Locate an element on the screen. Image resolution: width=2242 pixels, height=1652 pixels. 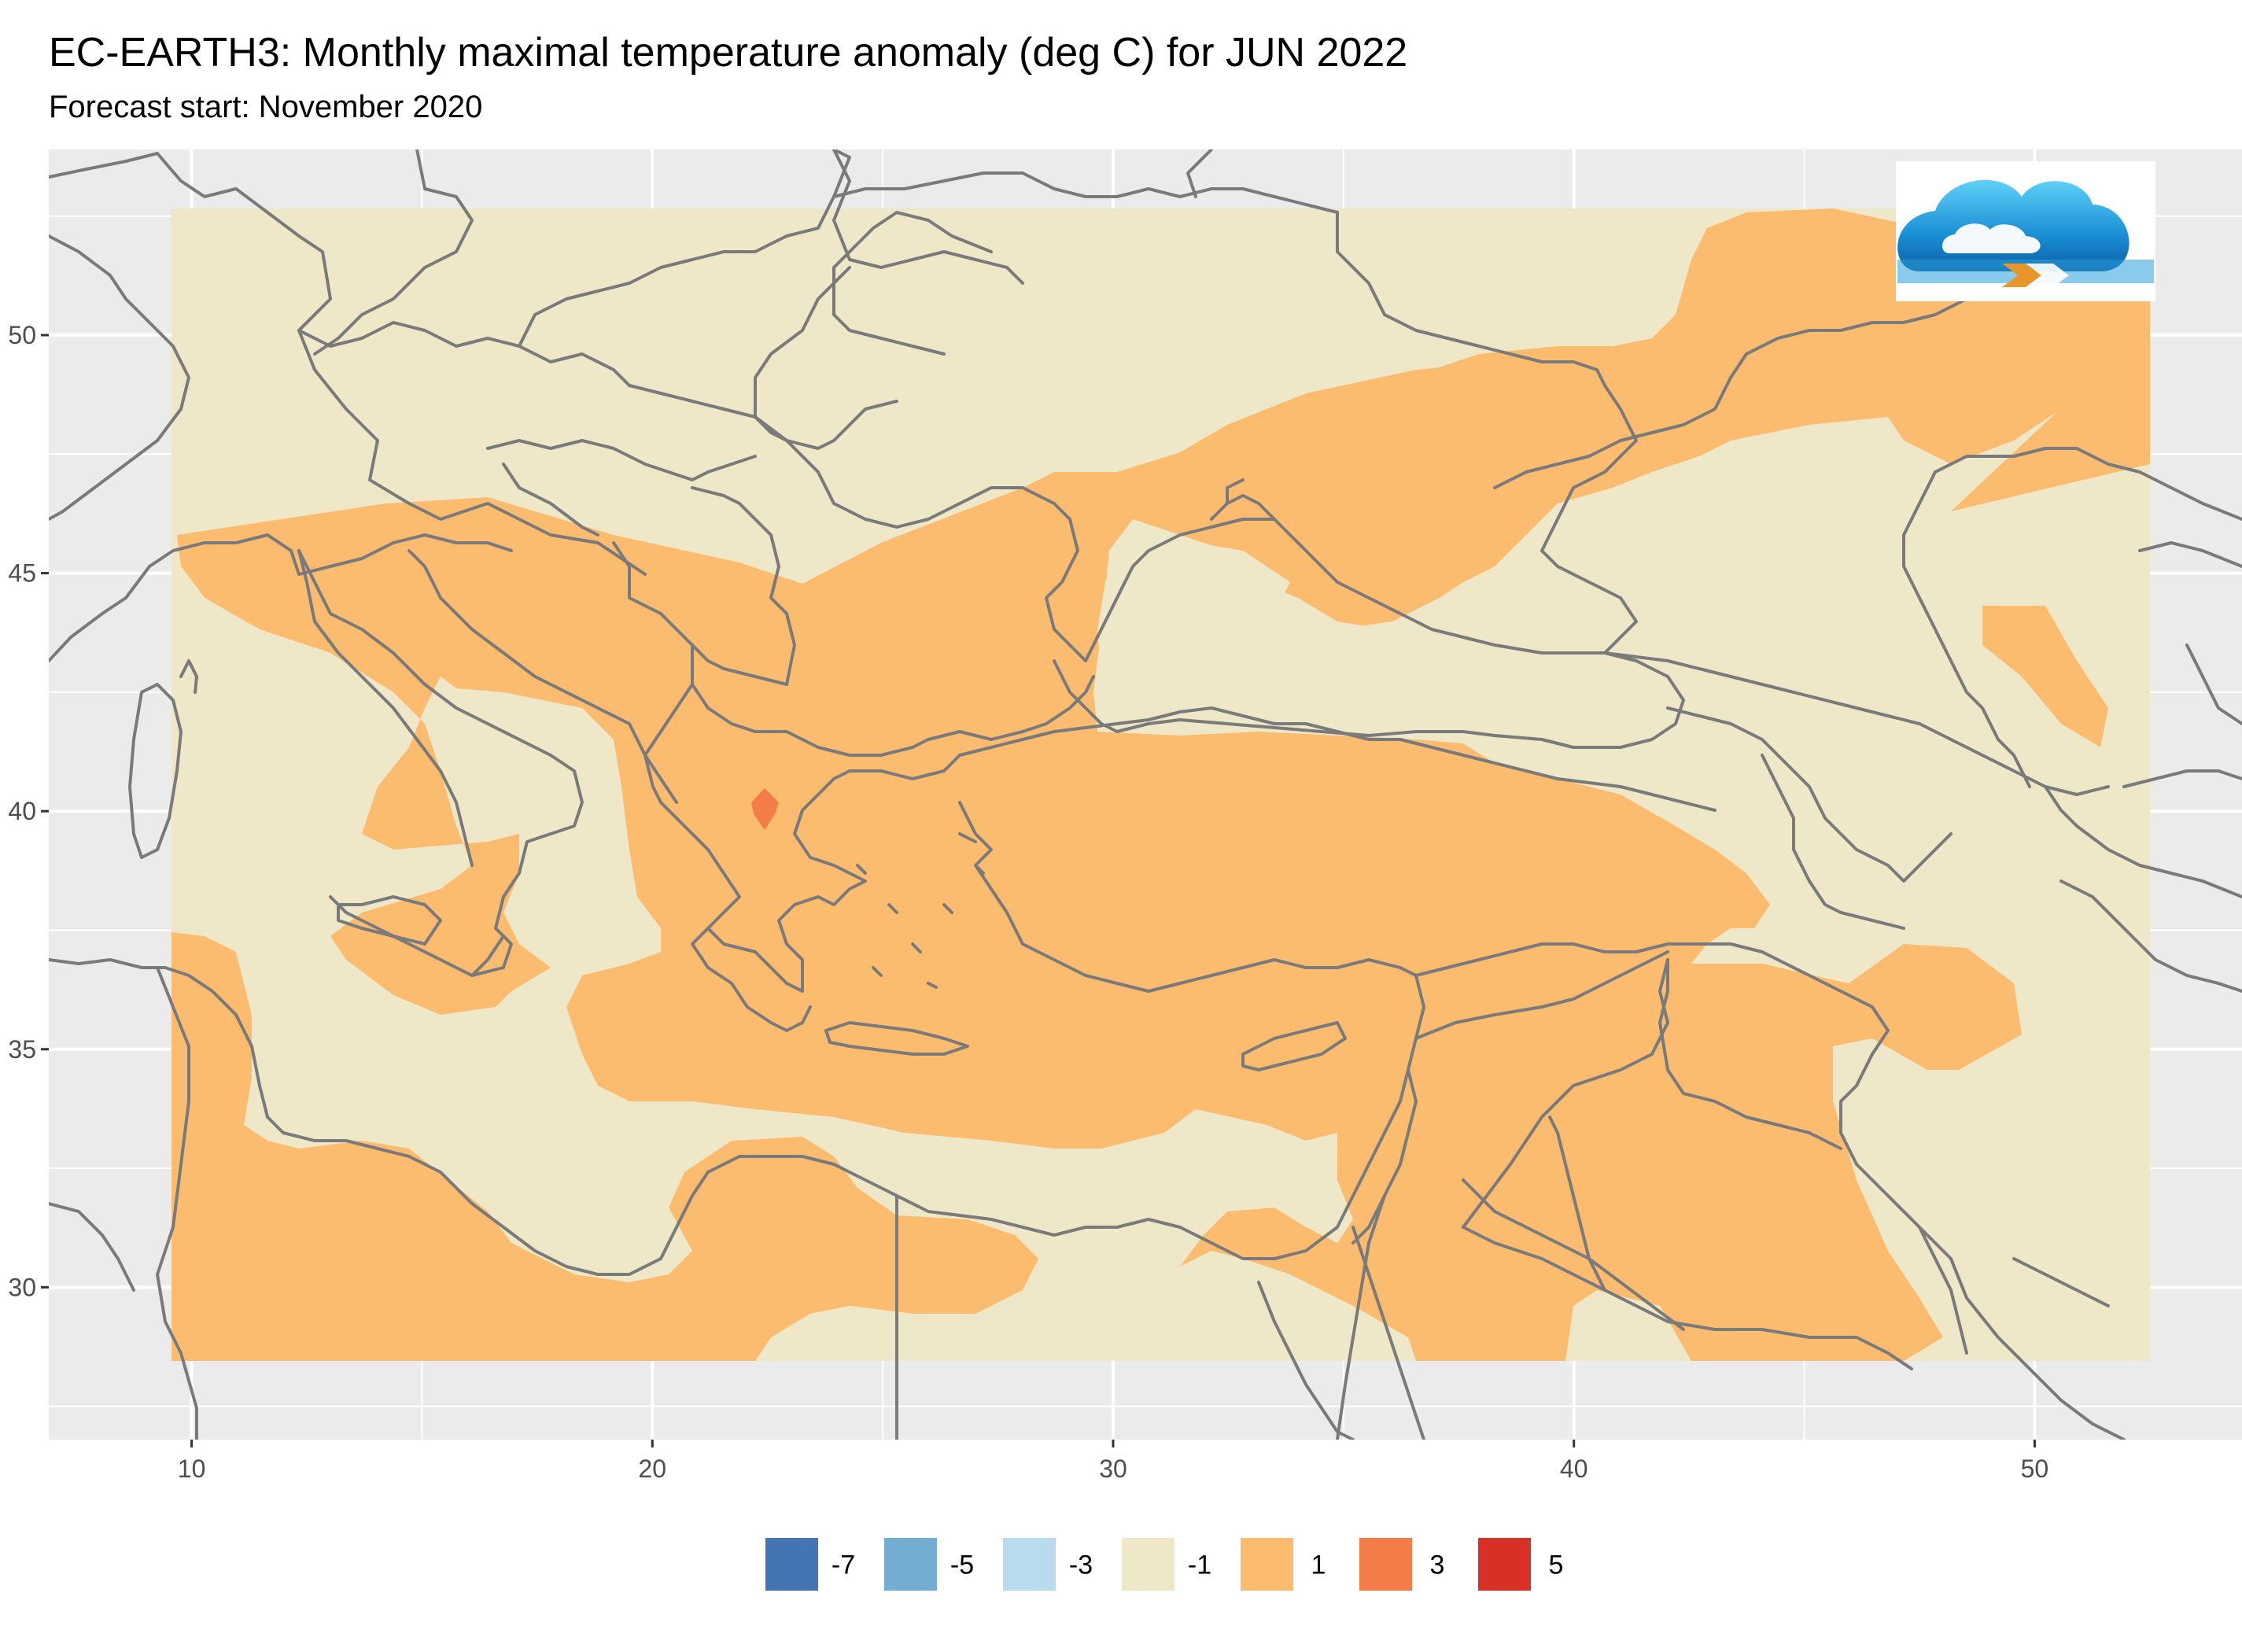
x-tick-label: 30 is located at coordinates (1113, 1469).